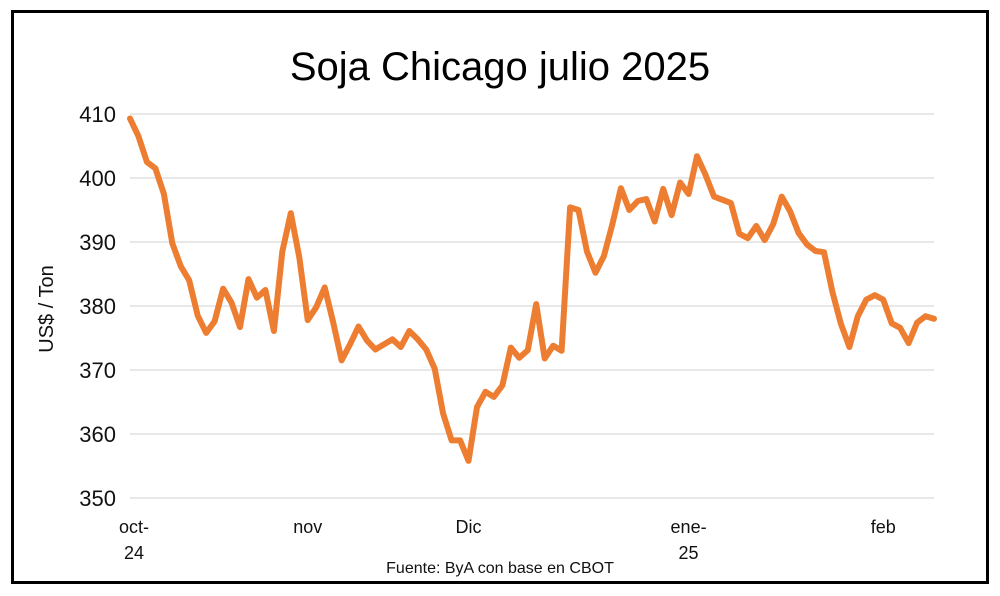 The height and width of the screenshot is (596, 1000). I want to click on x-tick-label: Dic, so click(469, 527).